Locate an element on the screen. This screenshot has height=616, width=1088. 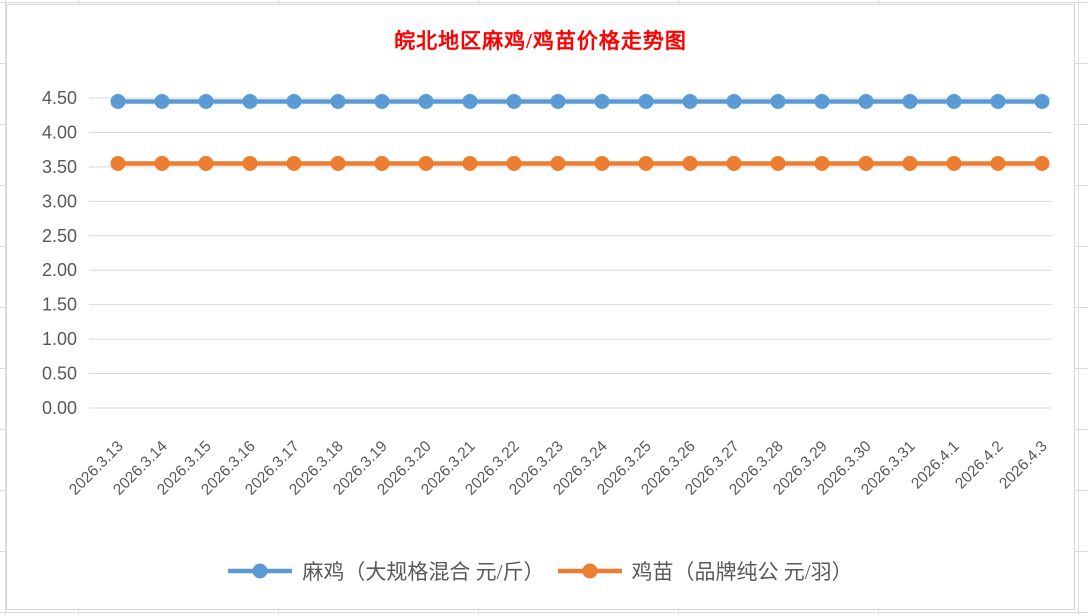
y-tick-label: 2.00 is located at coordinates (59, 270).